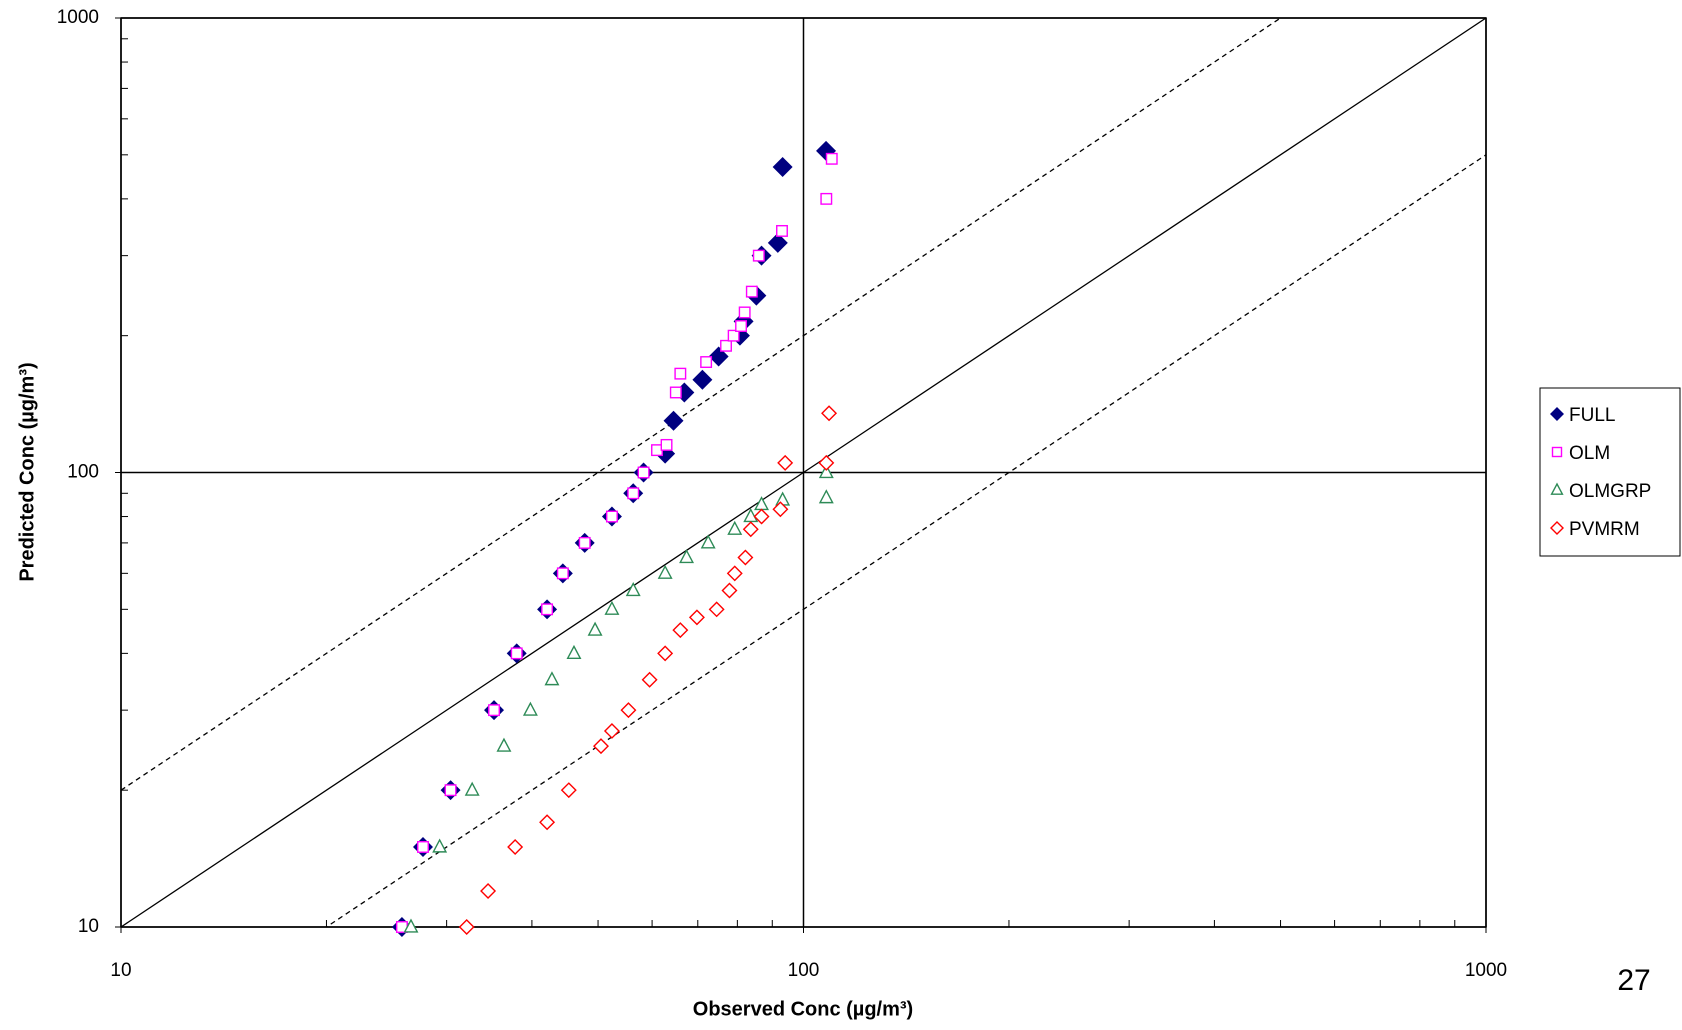 The height and width of the screenshot is (1030, 1682). Describe the element at coordinates (27, 471) in the screenshot. I see `y-axis-title: Predicted Conc (µg/m³)` at that location.